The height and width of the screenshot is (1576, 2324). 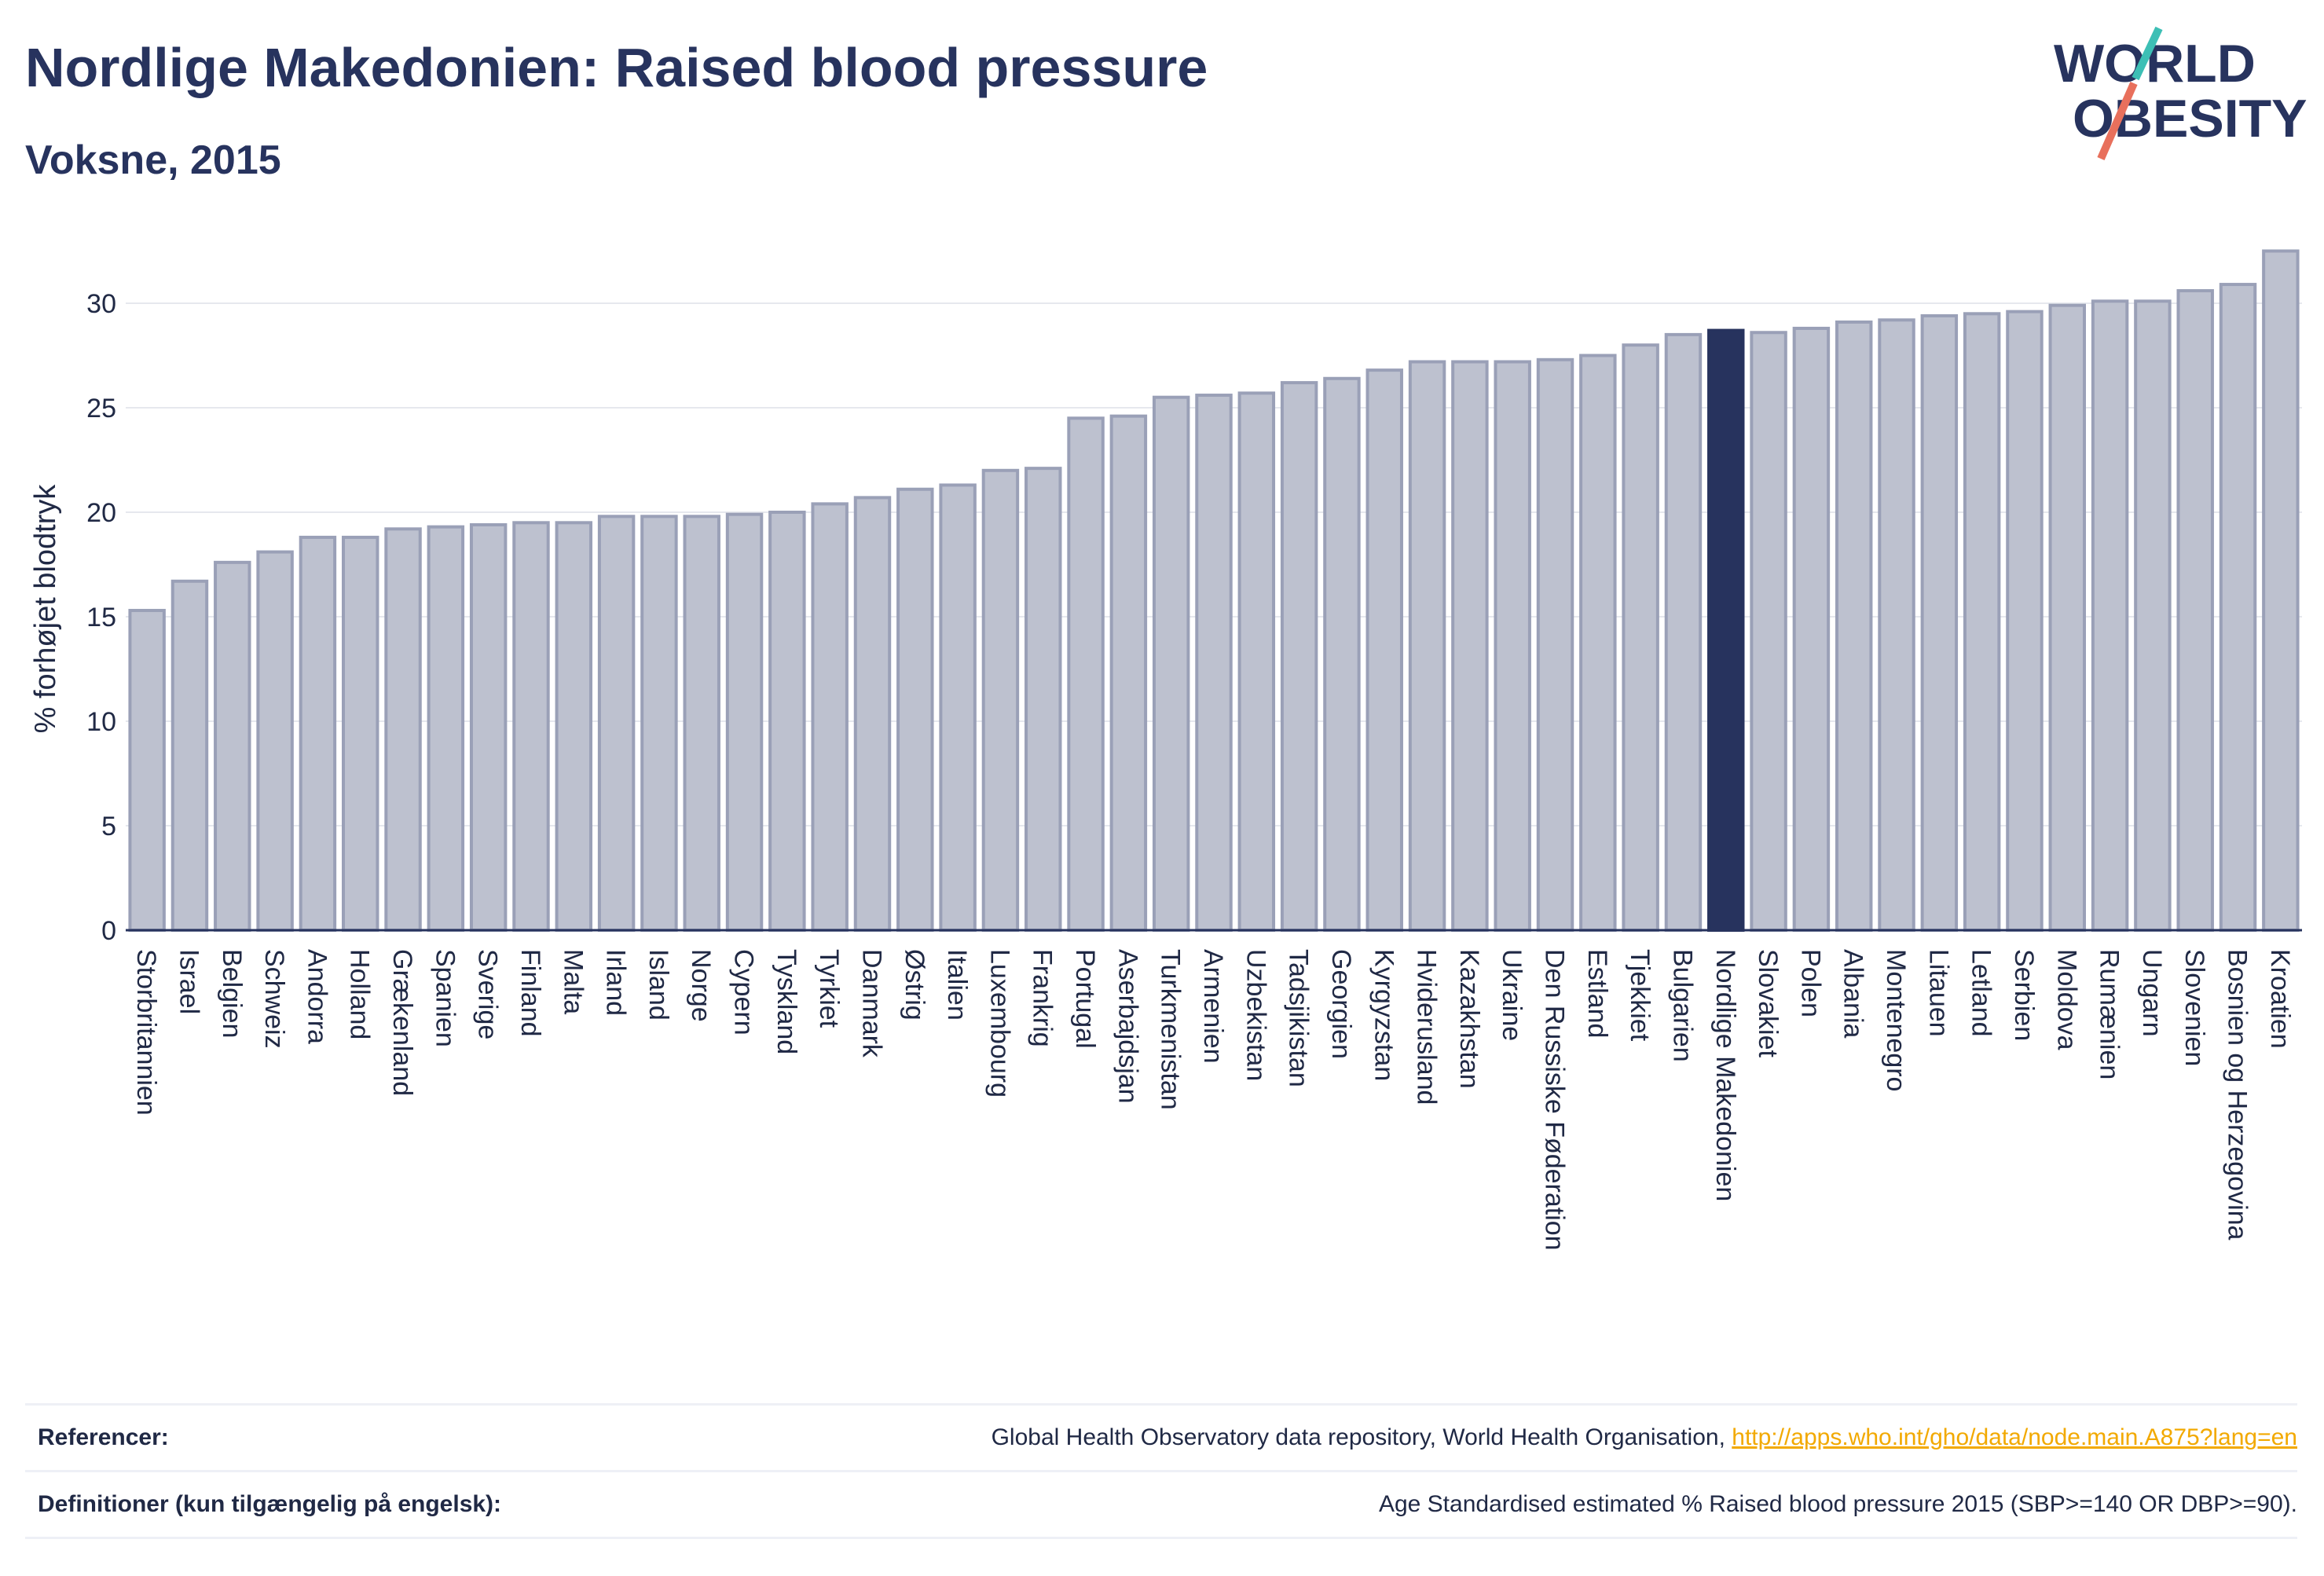 What do you see at coordinates (871, 1003) in the screenshot?
I see `x-tick-label: Danmark` at bounding box center [871, 1003].